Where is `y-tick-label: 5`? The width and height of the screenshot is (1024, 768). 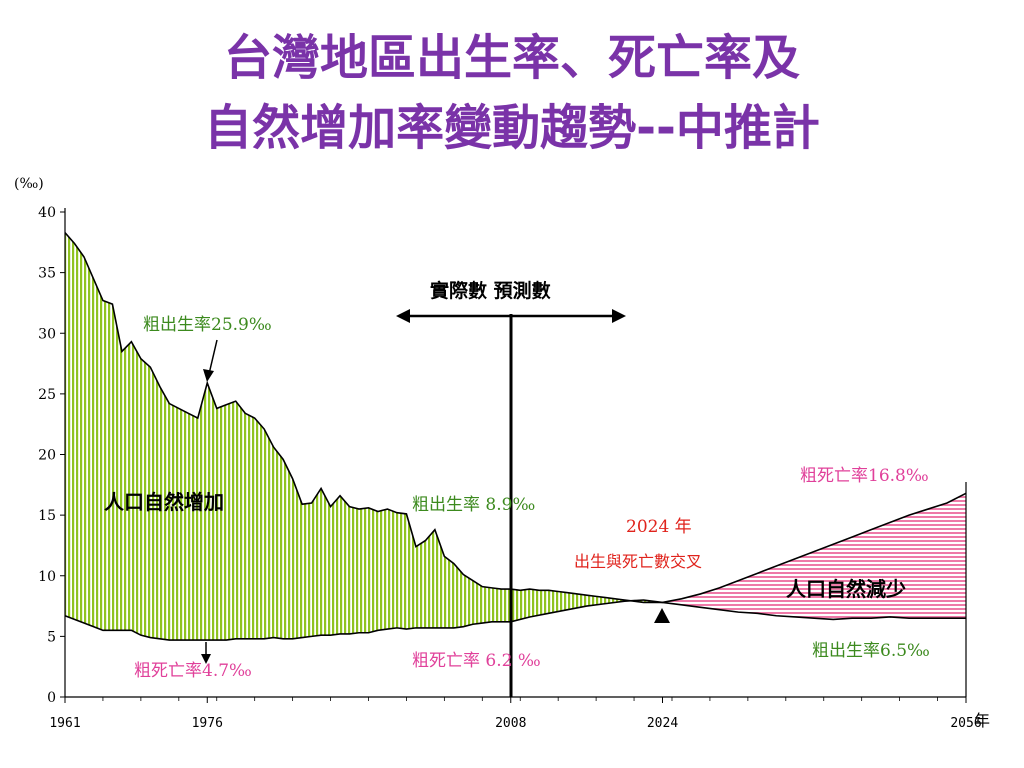 y-tick-label: 5 is located at coordinates (51, 637).